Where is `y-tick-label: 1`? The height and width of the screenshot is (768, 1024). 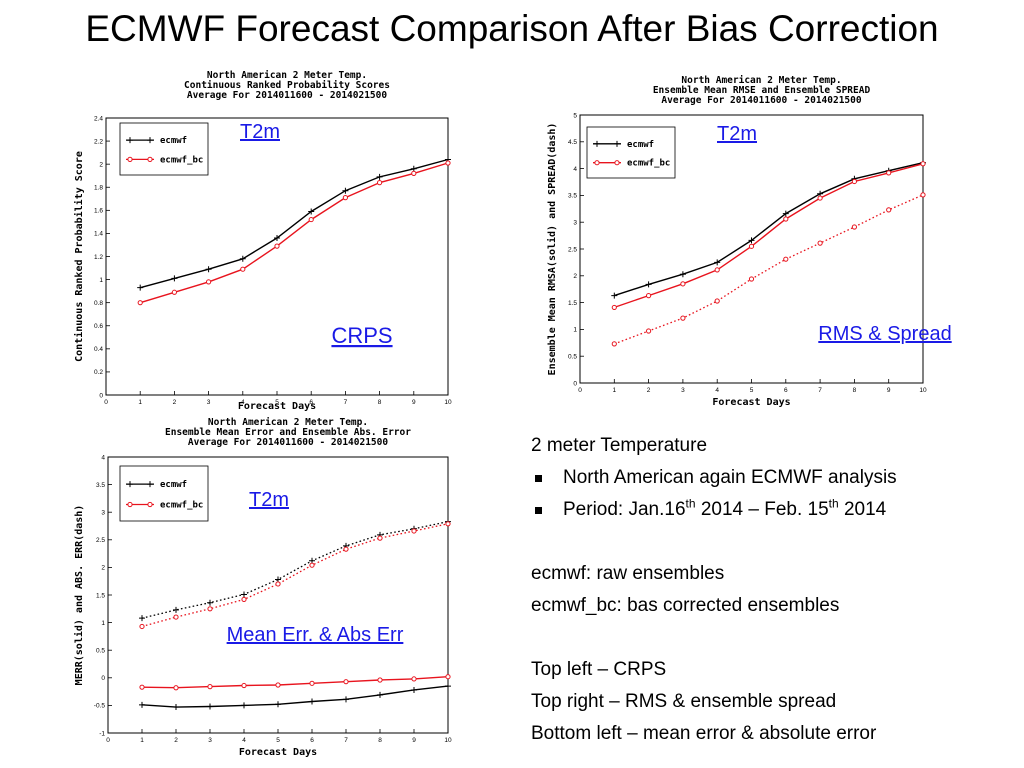 y-tick-label: 1 is located at coordinates (103, 623).